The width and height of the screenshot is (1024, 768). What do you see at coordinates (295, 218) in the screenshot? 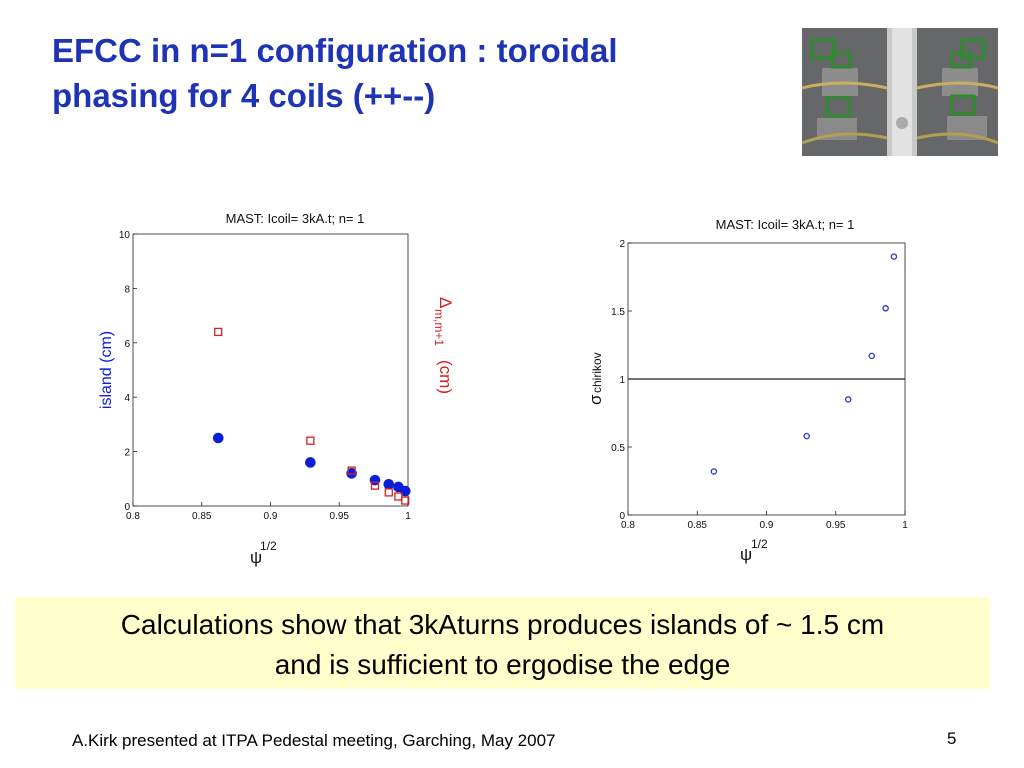
I see `chart1-title: MAST: Icoil= 3kA.t; n= 1` at bounding box center [295, 218].